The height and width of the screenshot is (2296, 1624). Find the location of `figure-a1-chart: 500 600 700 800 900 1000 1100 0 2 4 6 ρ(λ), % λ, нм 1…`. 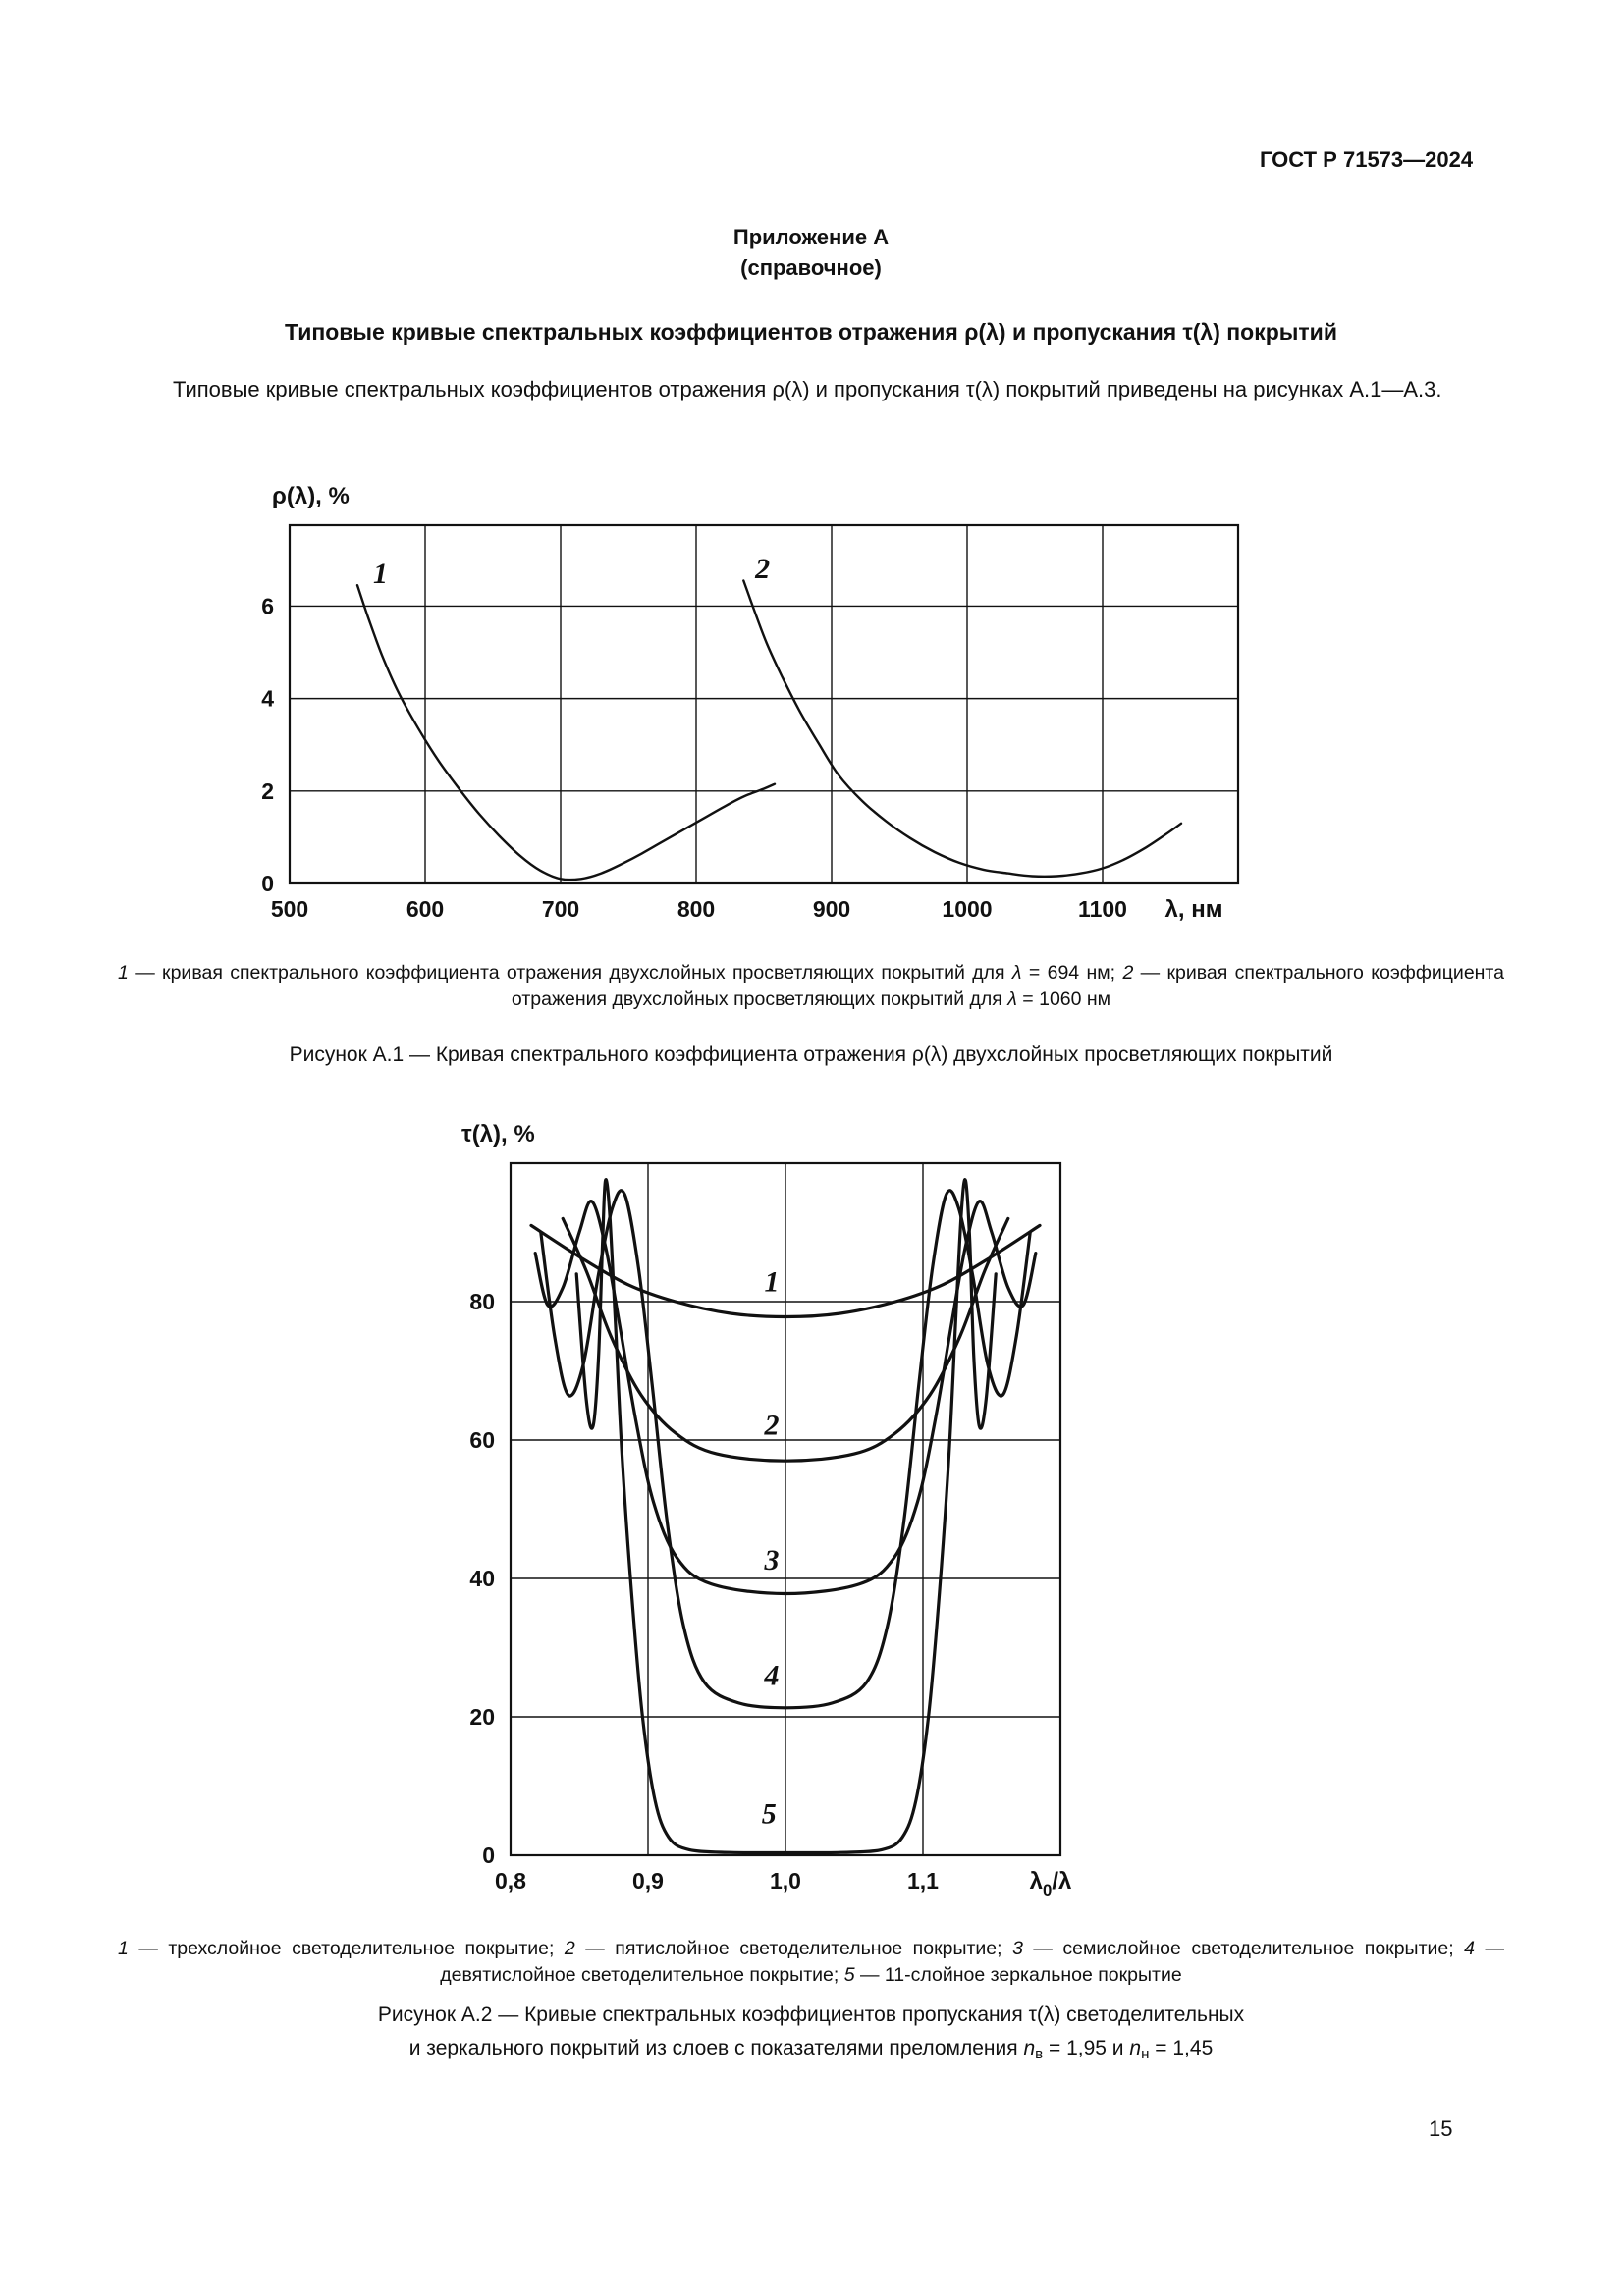

figure-a1-chart: 500 600 700 800 900 1000 1100 0 2 4 6 ρ(λ), % λ, нм 1… is located at coordinates (750, 703).